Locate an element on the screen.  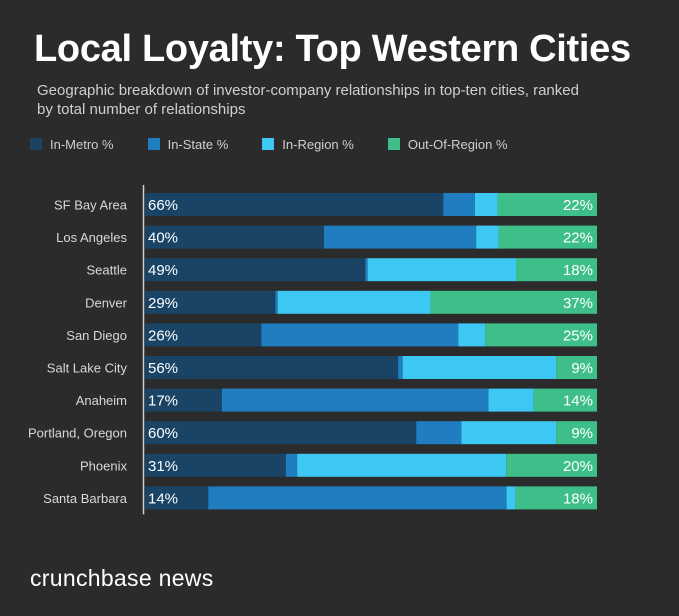
category-label-salt-lake-city: Salt Lake City is located at coordinates (87, 368).